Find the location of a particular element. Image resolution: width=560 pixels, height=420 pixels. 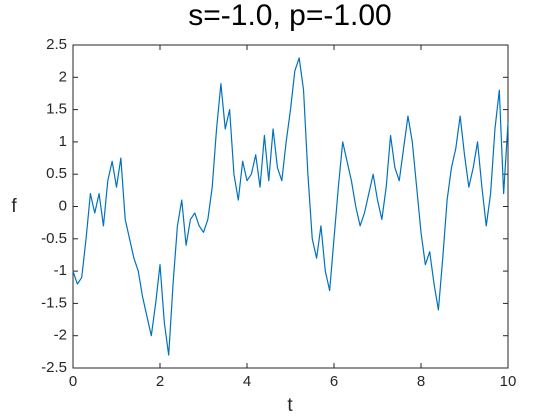

y-tick-label: -2 is located at coordinates (60, 335).